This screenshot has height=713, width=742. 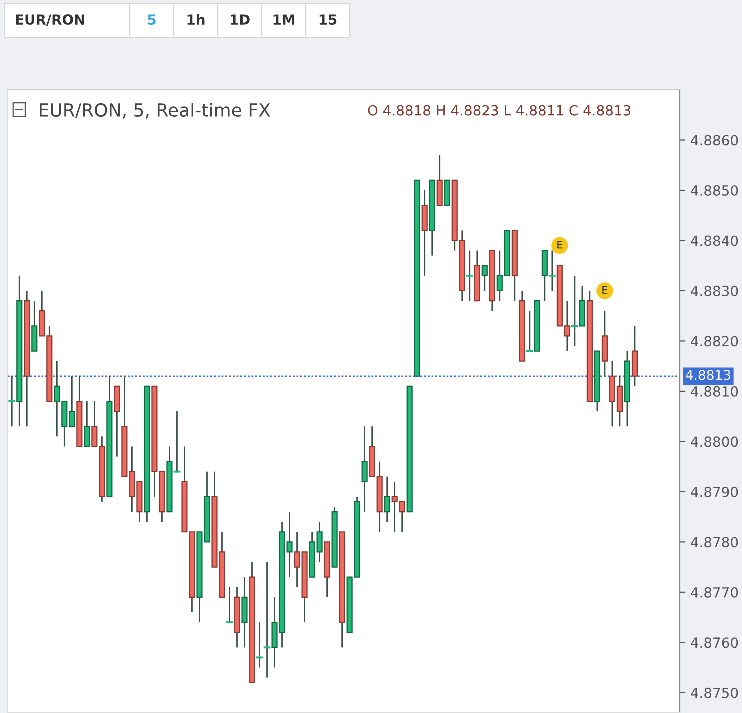 I want to click on y-tick-label: 4.8860, so click(x=714, y=140).